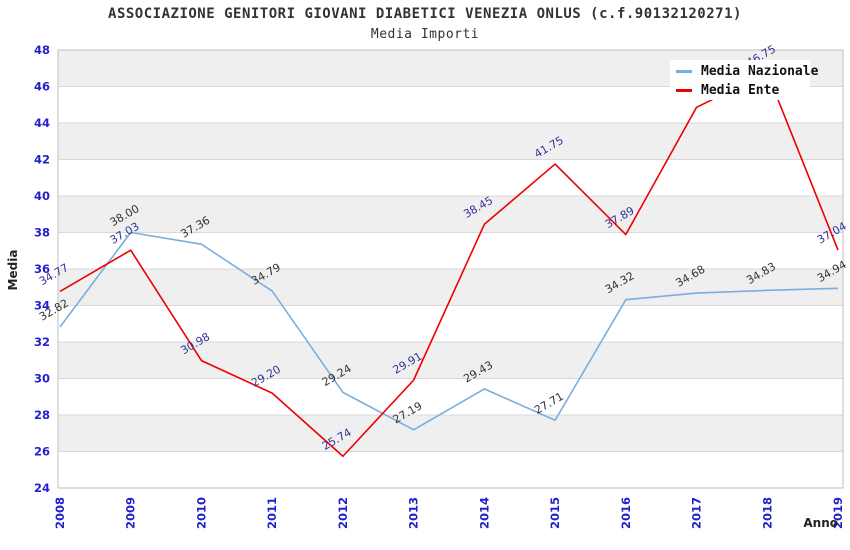  Describe the element at coordinates (767, 513) in the screenshot. I see `x-tick-label: 2018` at that location.